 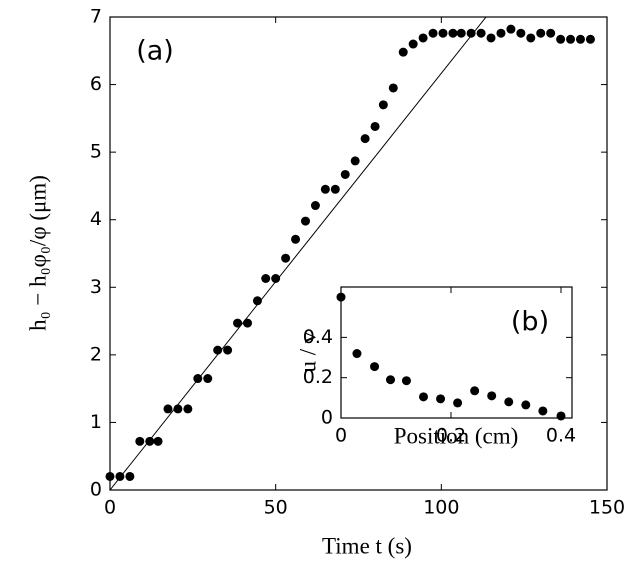 I want to click on plot-area, so click(x=456, y=352).